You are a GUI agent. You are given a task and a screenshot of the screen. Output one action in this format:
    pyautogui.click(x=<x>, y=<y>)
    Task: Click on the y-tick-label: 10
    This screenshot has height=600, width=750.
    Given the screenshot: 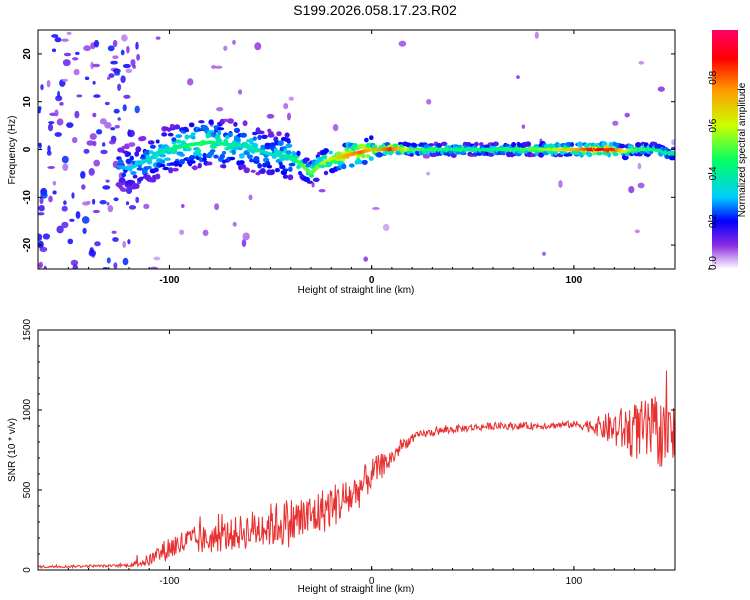 What is the action you would take?
    pyautogui.click(x=27, y=102)
    